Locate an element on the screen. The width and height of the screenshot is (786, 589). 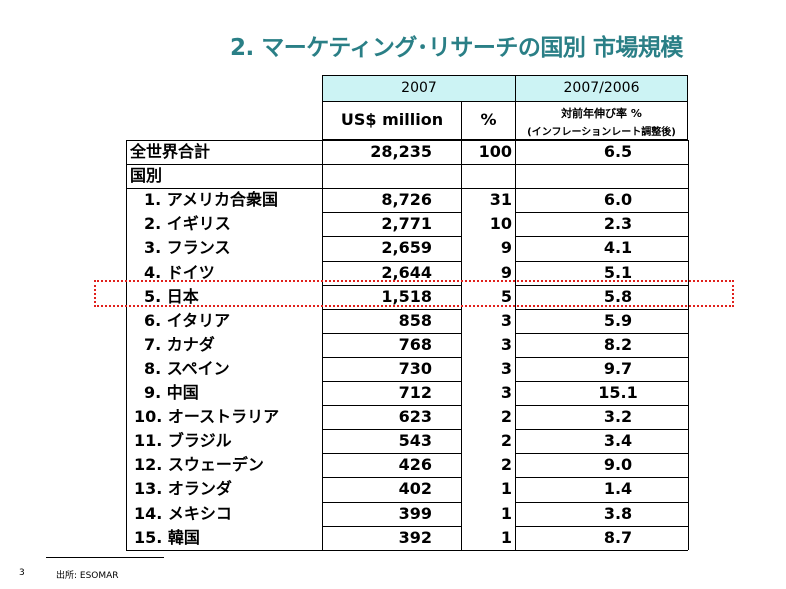
country-usd: 1,518 is located at coordinates (406, 296).